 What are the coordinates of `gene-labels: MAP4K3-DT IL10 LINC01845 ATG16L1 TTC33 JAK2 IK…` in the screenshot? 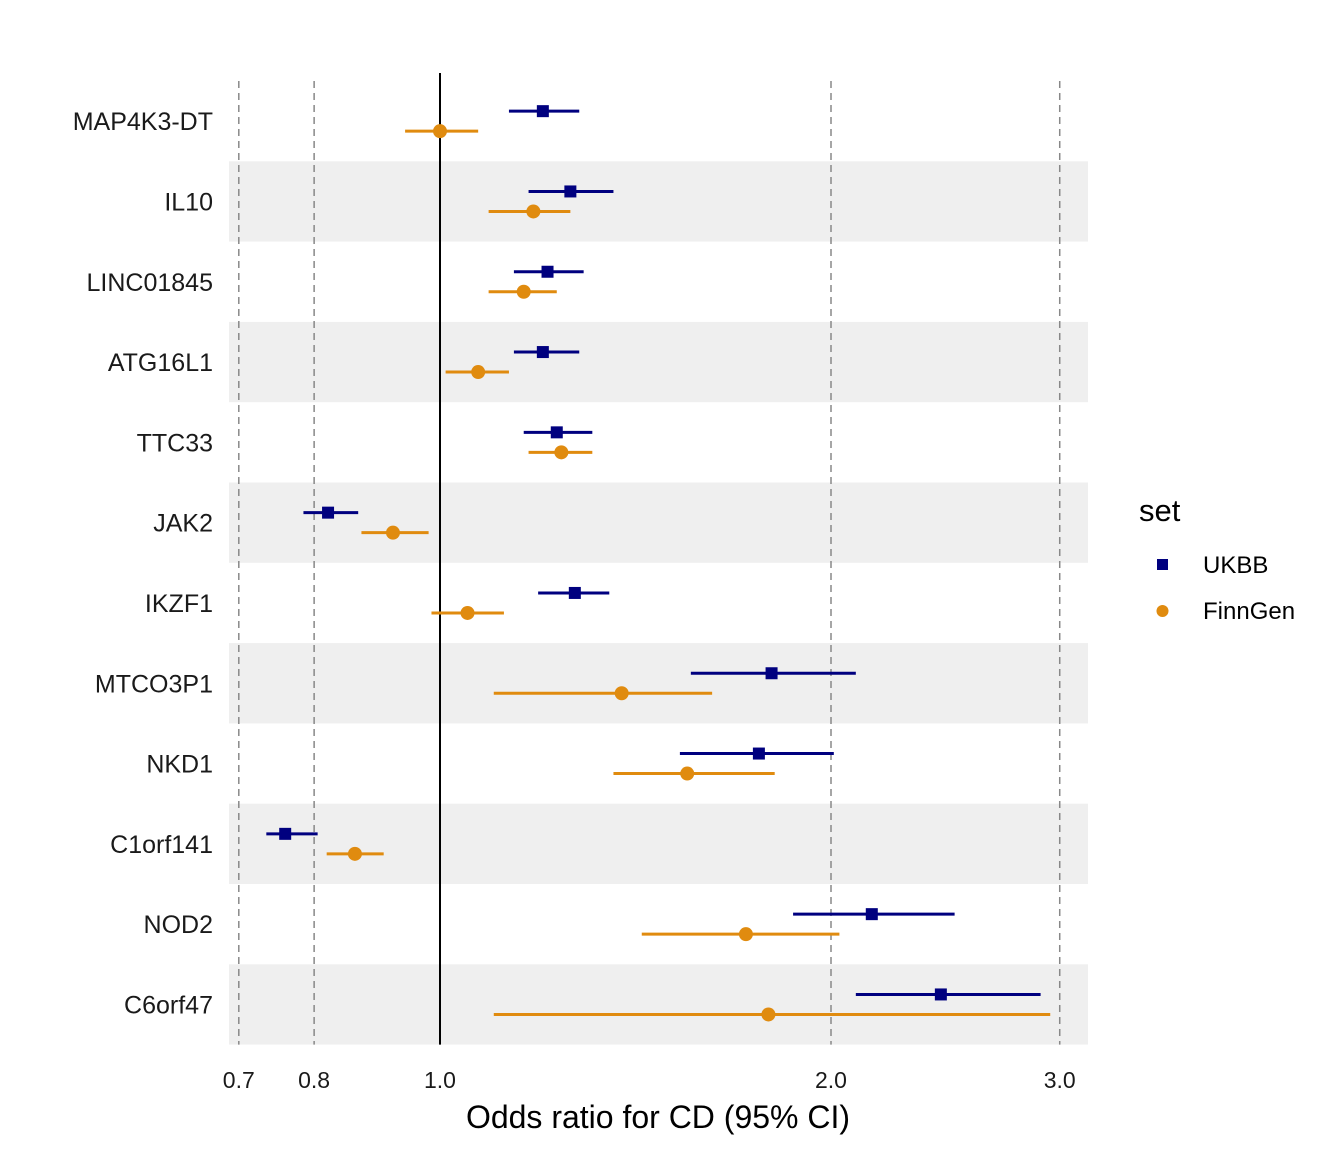 It's located at (143, 563).